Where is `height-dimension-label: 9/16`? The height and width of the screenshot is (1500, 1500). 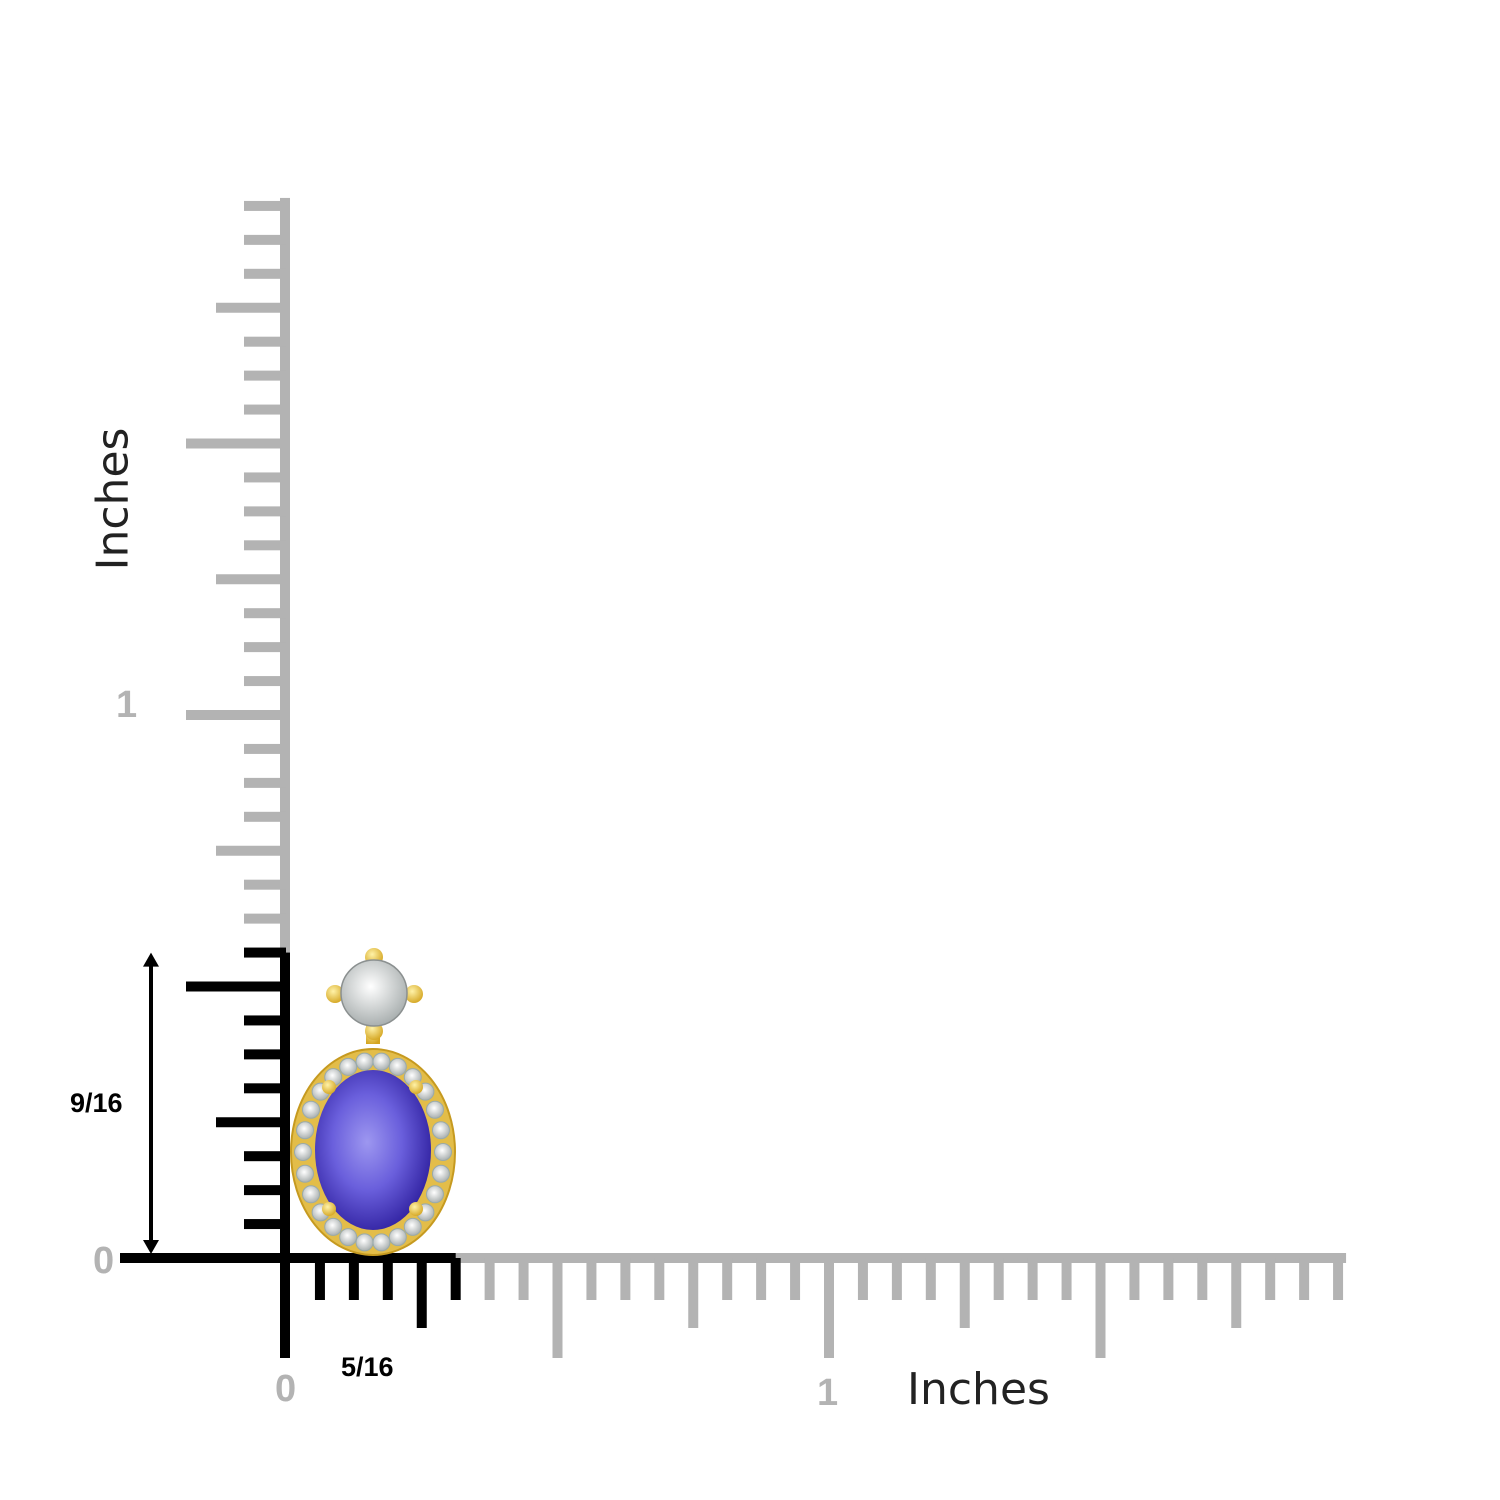 height-dimension-label: 9/16 is located at coordinates (96, 1103).